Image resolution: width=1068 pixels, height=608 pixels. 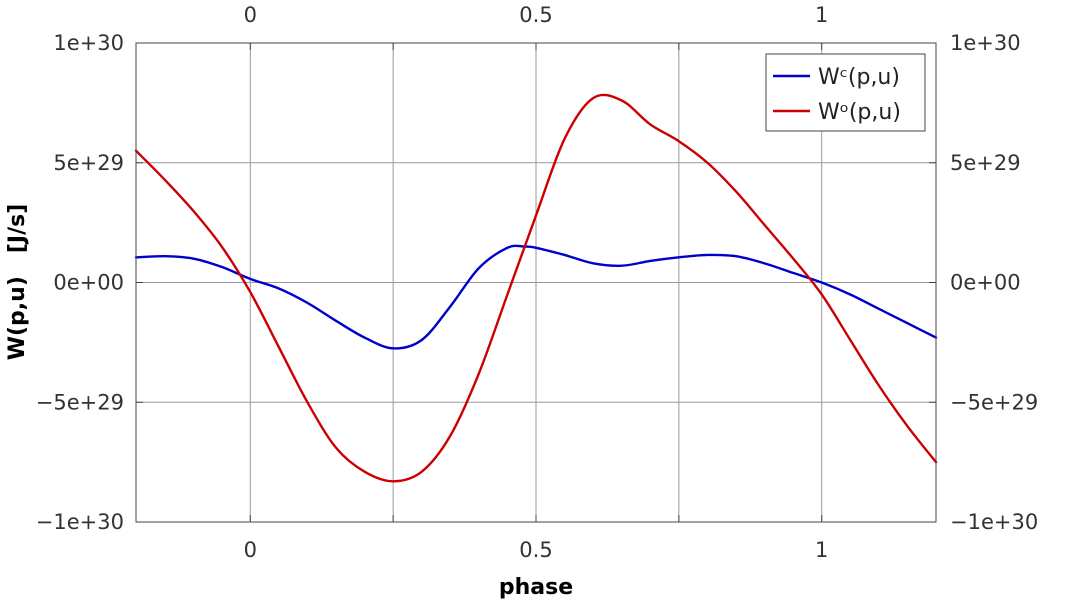 What do you see at coordinates (80, 522) in the screenshot?
I see `y-tick-label-left: −1e+30` at bounding box center [80, 522].